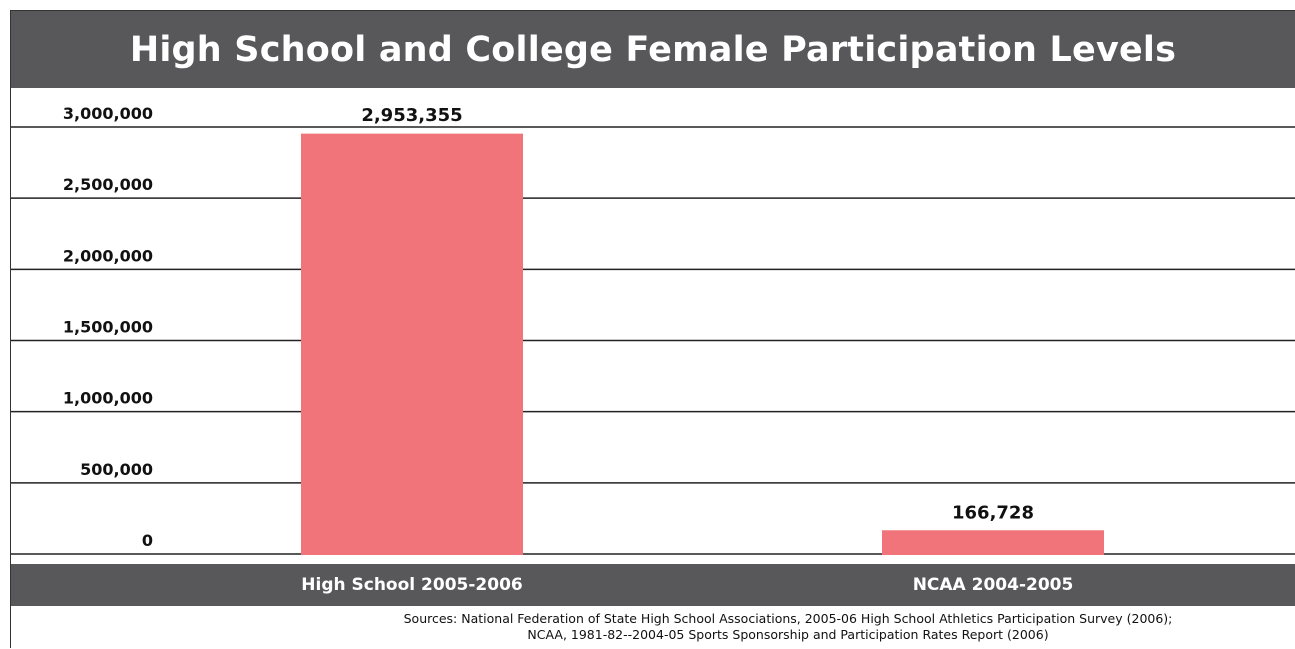 The image size is (1295, 649). Describe the element at coordinates (108, 184) in the screenshot. I see `y-tick-label-5: 2,500,000` at that location.